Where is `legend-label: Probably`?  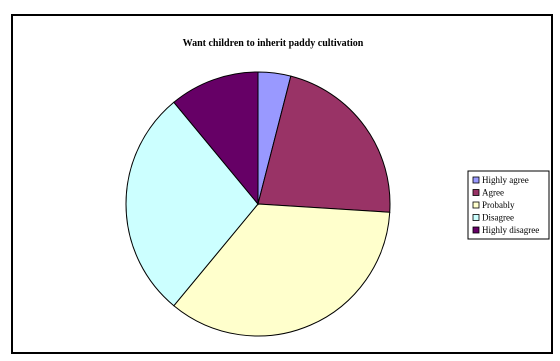
legend-label: Probably is located at coordinates (498, 205).